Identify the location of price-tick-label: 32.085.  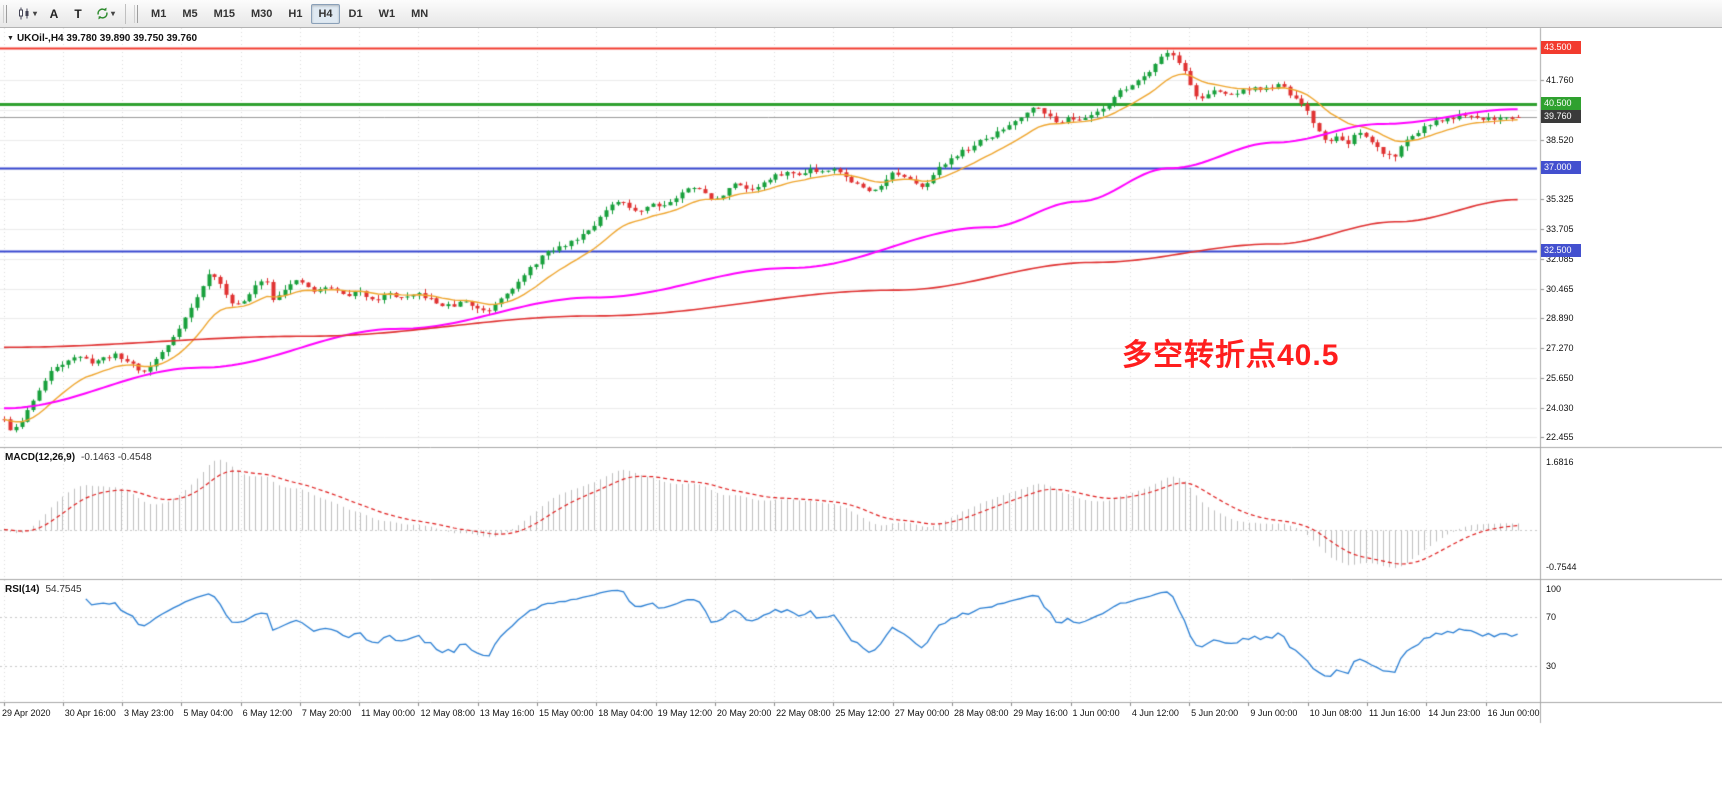
(1560, 259).